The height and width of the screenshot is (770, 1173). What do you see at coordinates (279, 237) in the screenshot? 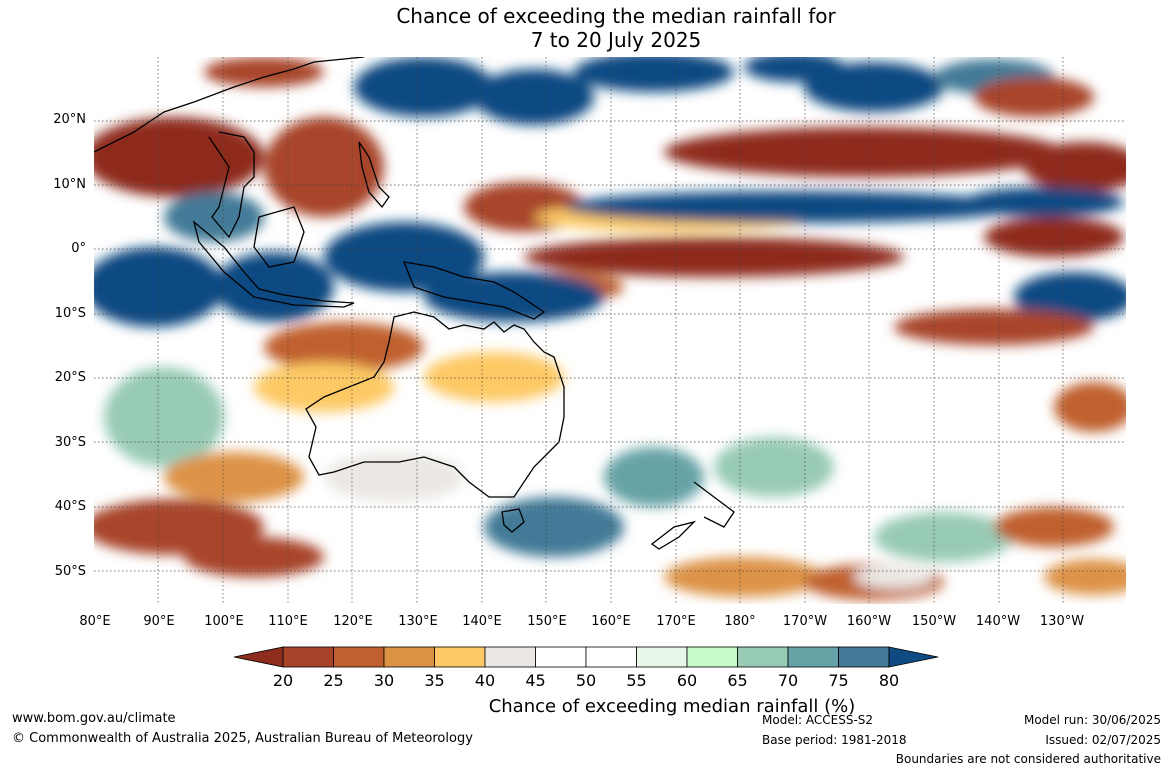
I see `borneo-outline` at bounding box center [279, 237].